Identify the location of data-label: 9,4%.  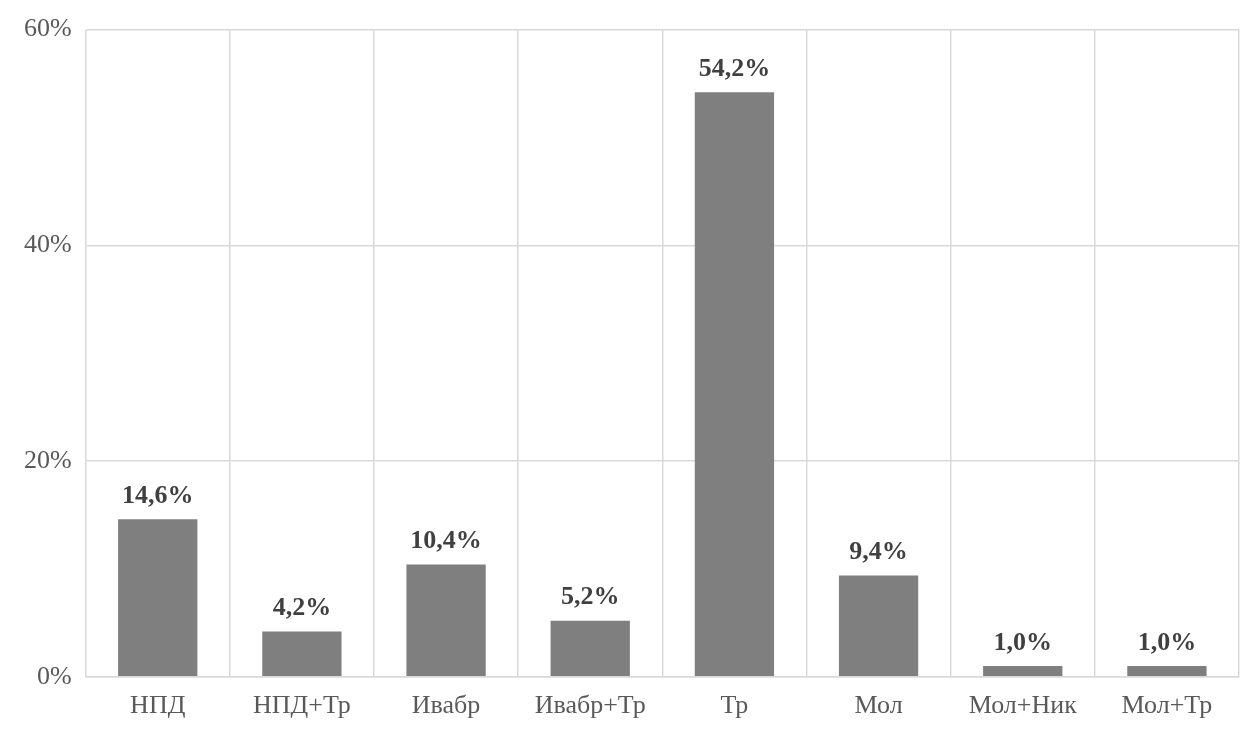
(878, 551).